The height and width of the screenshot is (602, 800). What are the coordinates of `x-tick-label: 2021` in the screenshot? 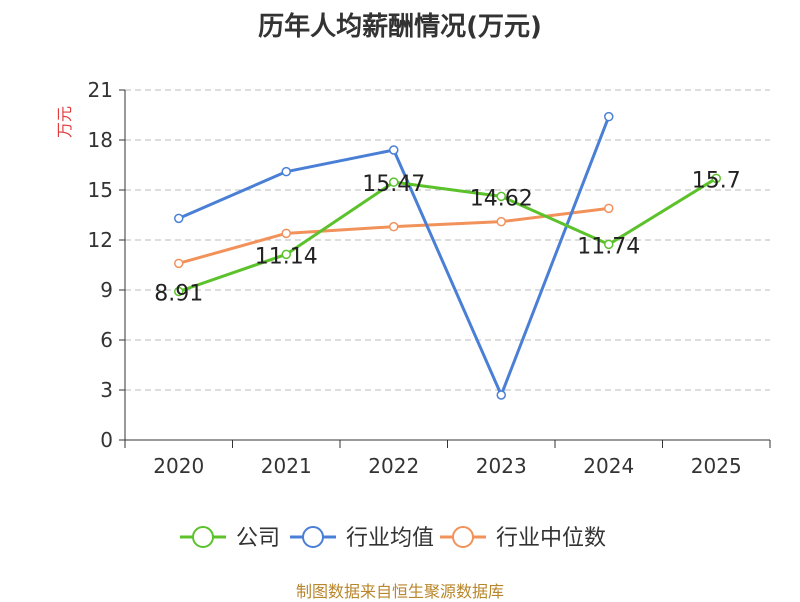 It's located at (286, 466).